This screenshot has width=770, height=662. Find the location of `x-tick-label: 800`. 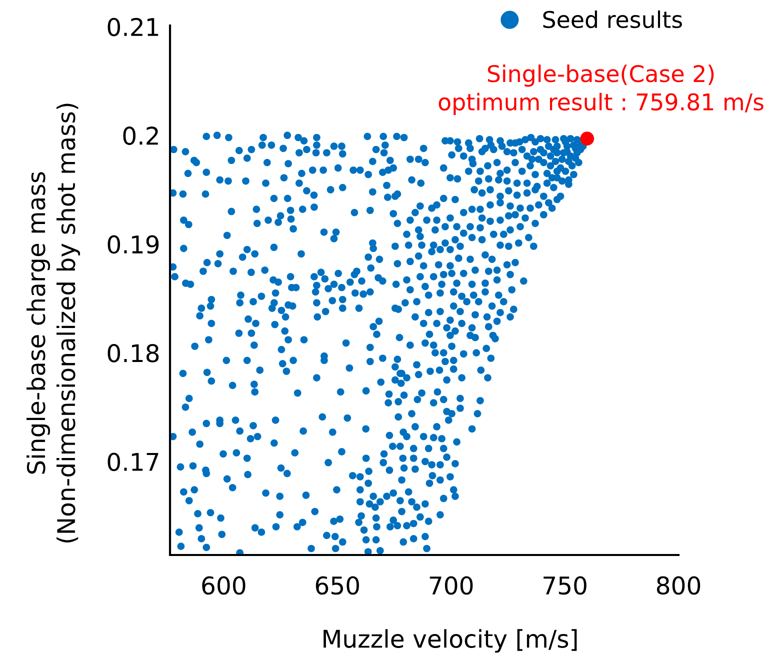

x-tick-label: 800 is located at coordinates (678, 585).